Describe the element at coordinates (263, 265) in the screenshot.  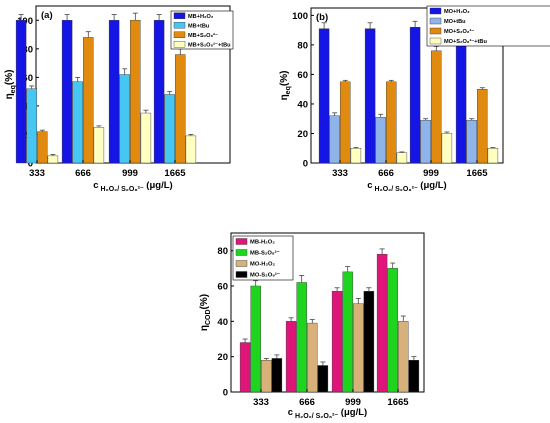
I see `legend-label: MO-H₂O₂` at that location.